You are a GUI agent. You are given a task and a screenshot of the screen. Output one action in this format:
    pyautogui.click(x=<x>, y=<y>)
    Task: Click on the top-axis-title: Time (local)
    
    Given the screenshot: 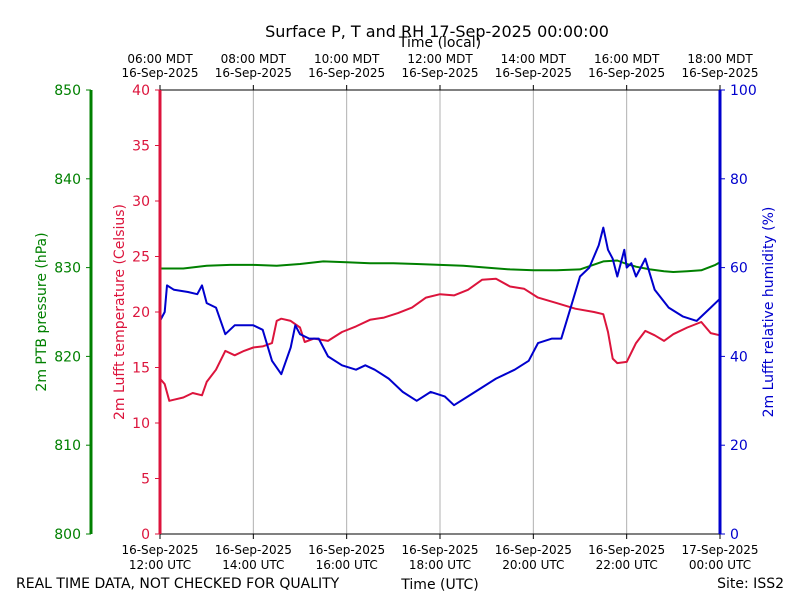 What is the action you would take?
    pyautogui.click(x=439, y=43)
    